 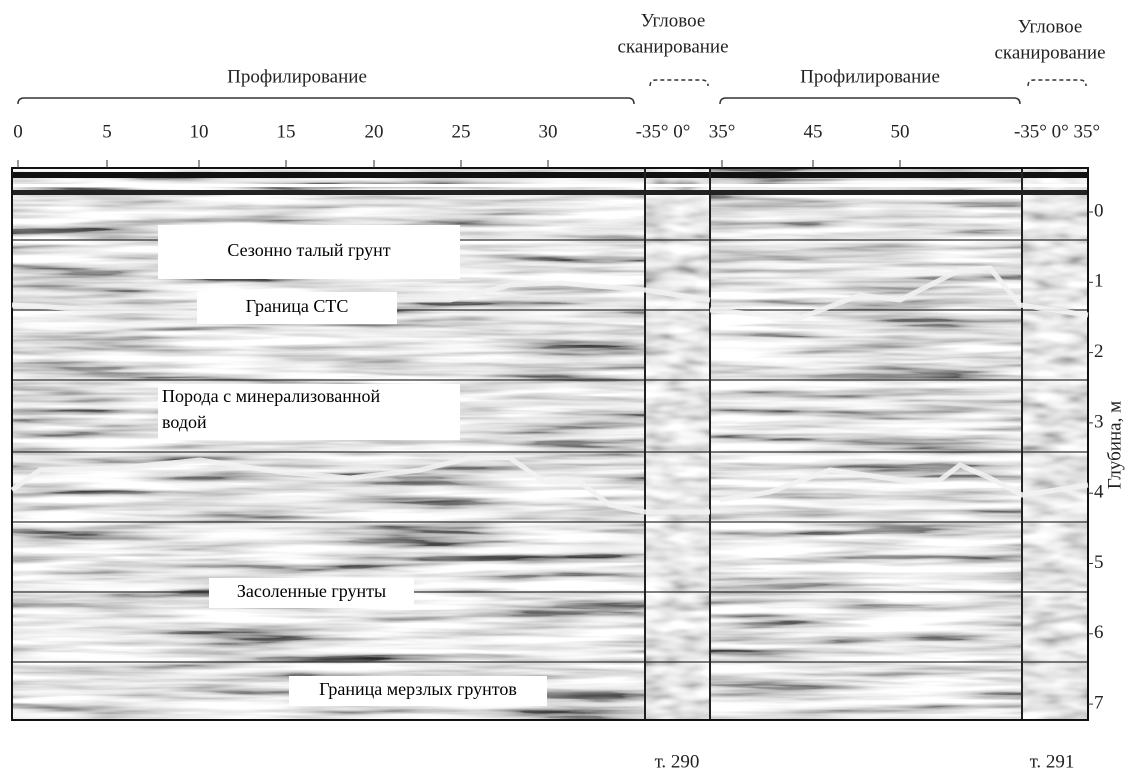 I want to click on depth-axis-label: Глубина, м, so click(x=1114, y=445).